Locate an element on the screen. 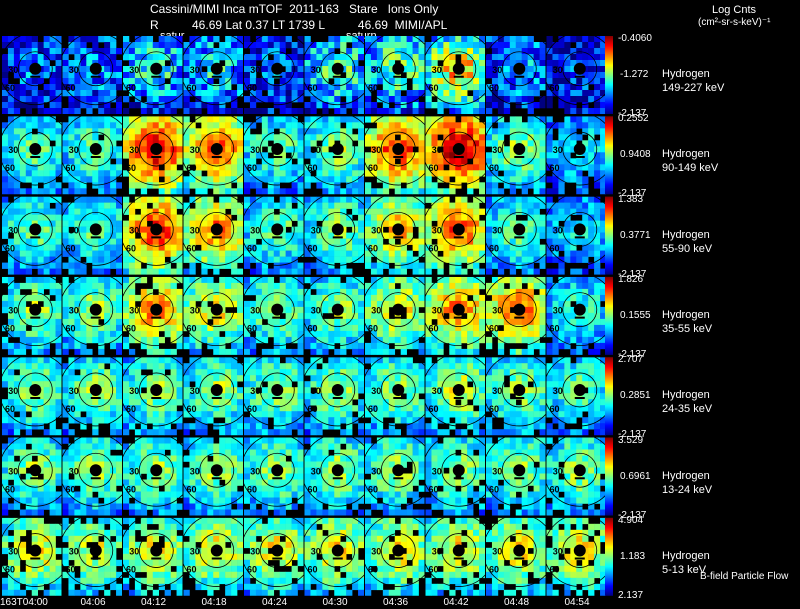  colorbar-max: 3.529 is located at coordinates (631, 440).